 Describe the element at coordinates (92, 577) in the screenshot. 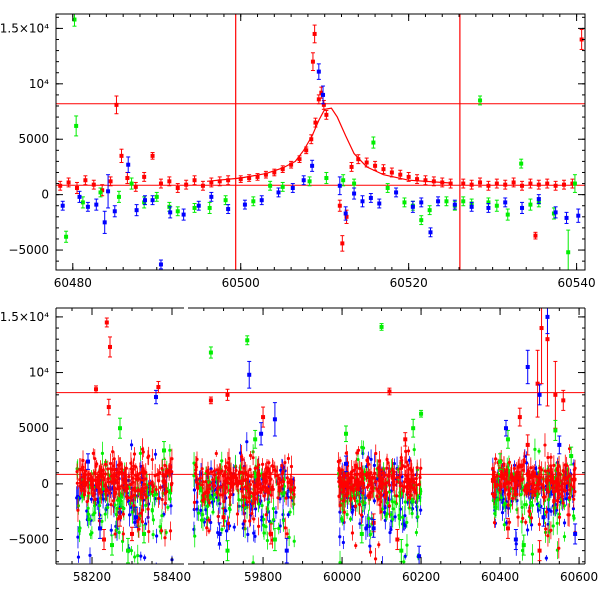

I see `x-tick-label-0: 58200` at that location.